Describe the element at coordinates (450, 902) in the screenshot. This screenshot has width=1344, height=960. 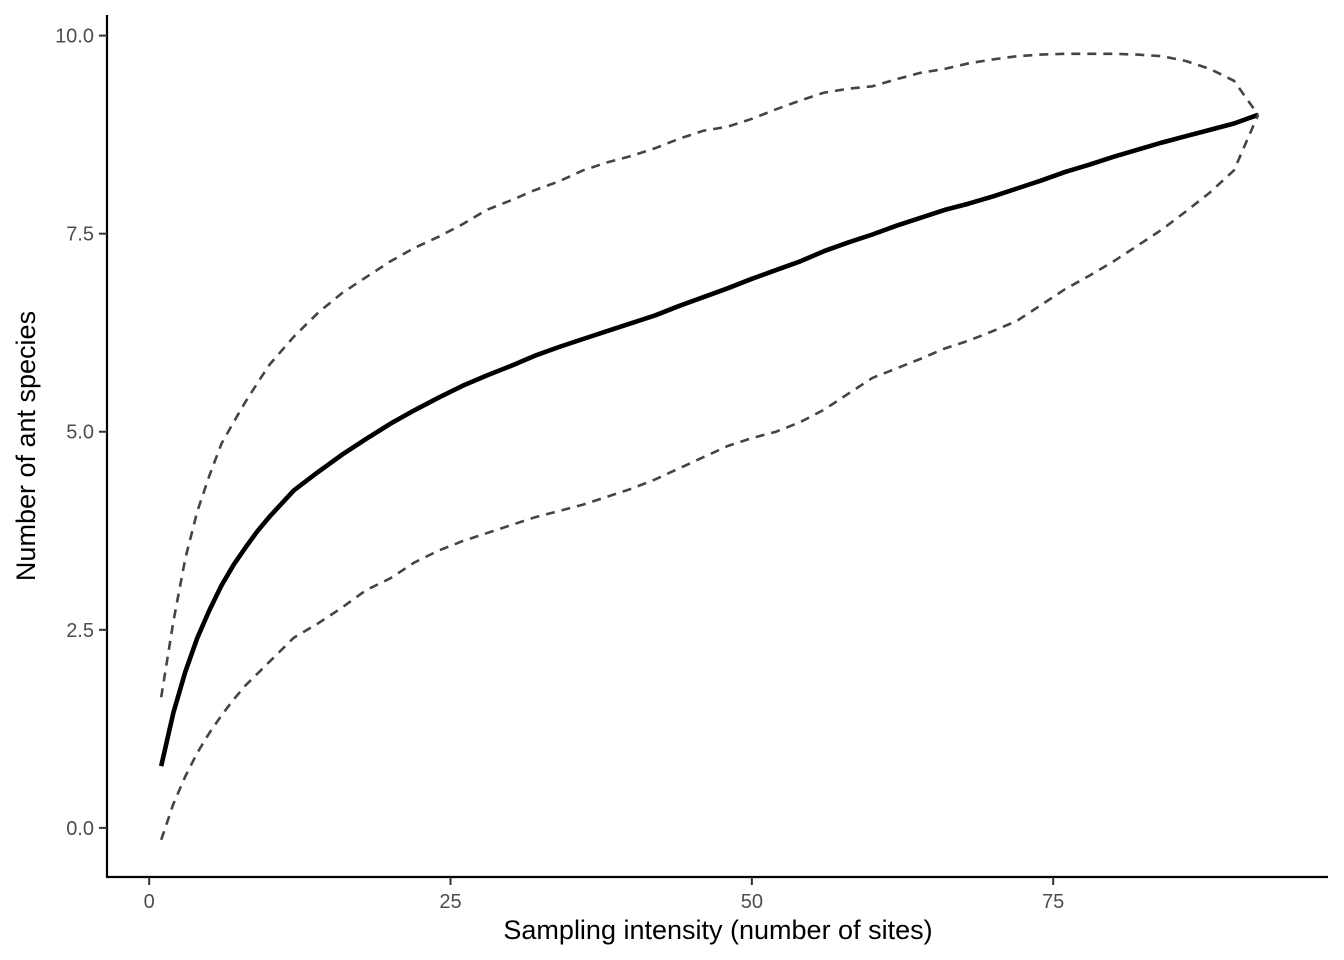
I see `x-tick-label: 25` at that location.